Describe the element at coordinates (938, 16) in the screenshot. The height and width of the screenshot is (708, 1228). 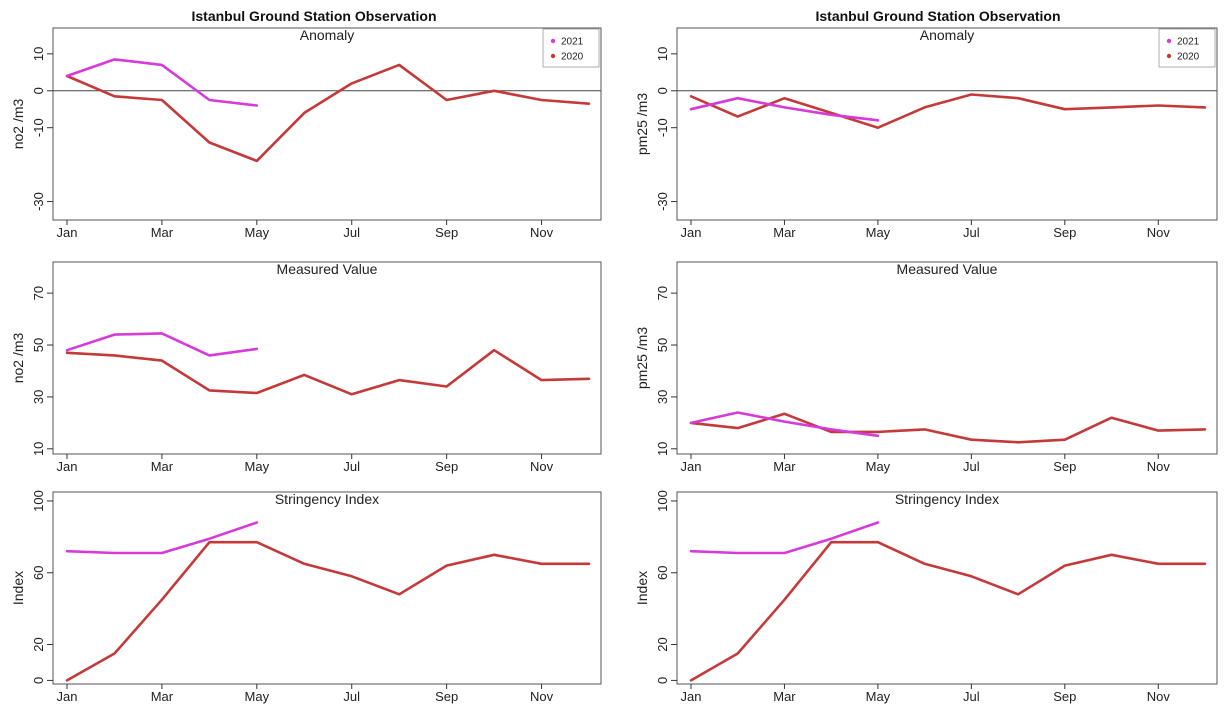
I see `right-column-title: Istanbul Ground Station Observation` at that location.